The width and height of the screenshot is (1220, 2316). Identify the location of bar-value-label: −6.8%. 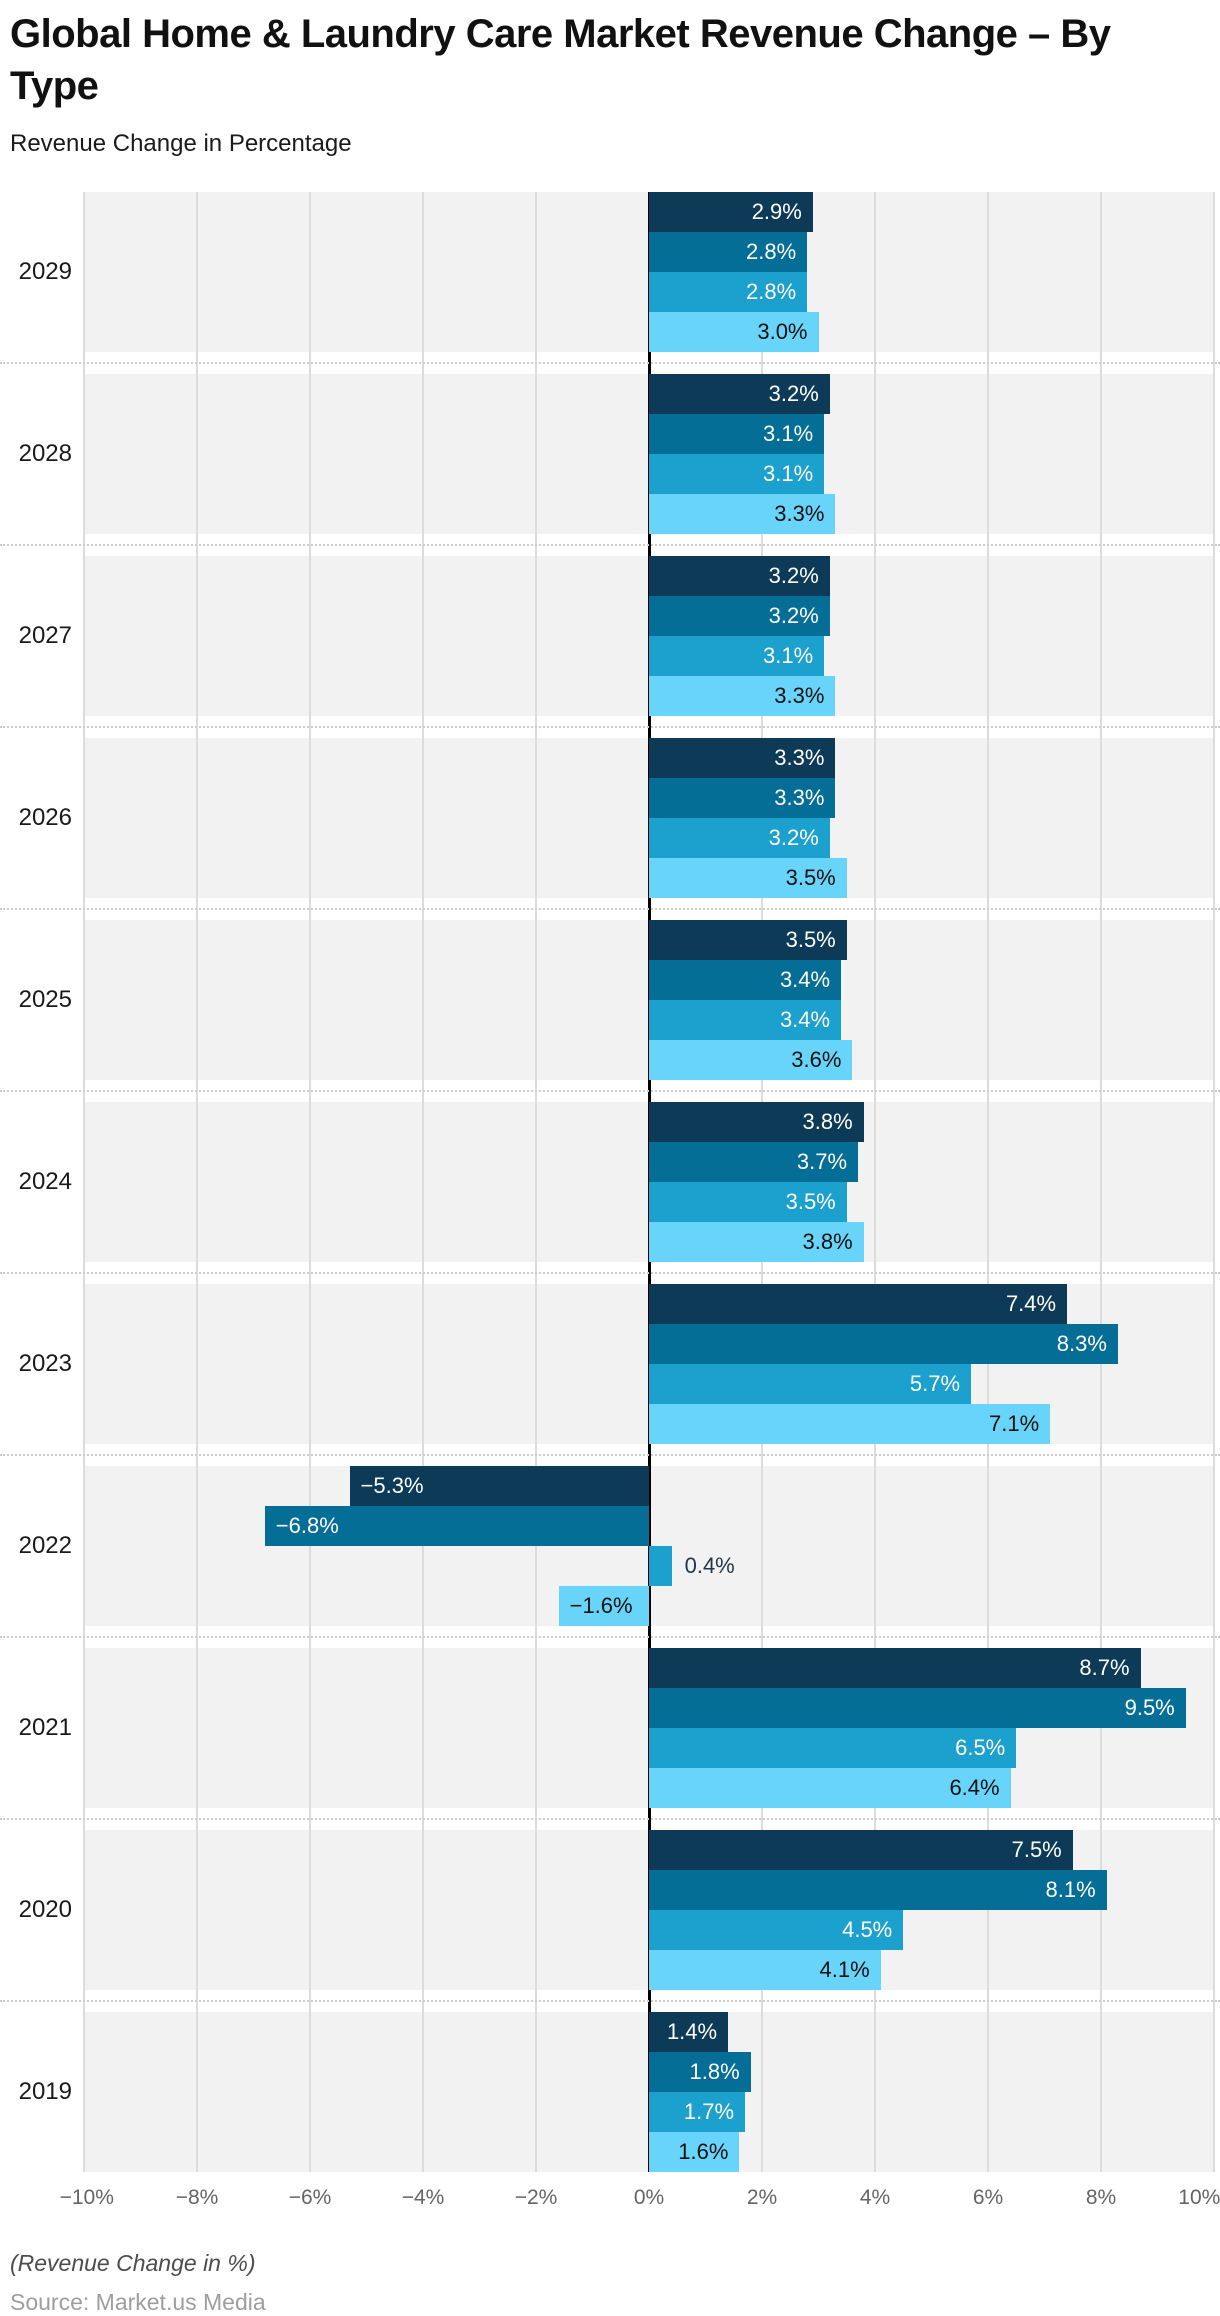
(307, 1525).